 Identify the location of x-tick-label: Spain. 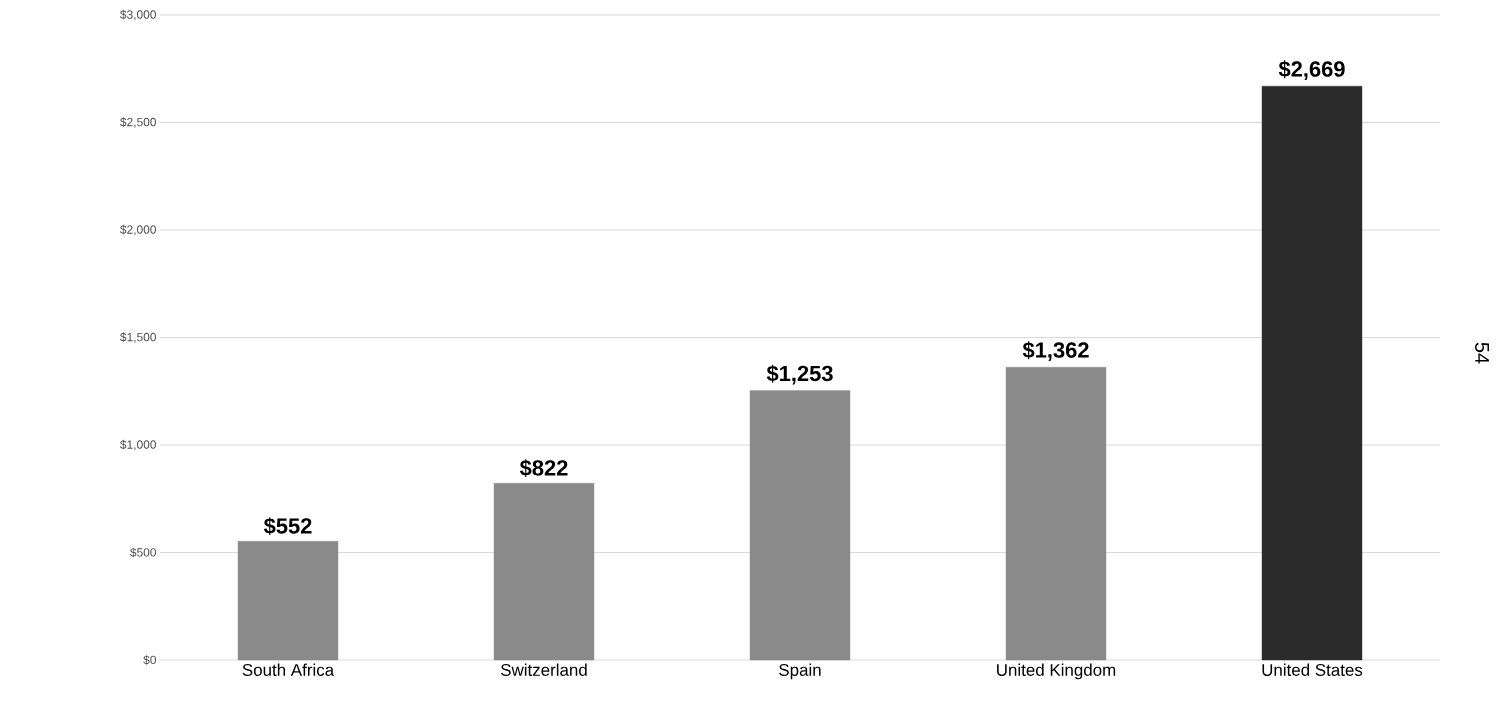
(800, 671).